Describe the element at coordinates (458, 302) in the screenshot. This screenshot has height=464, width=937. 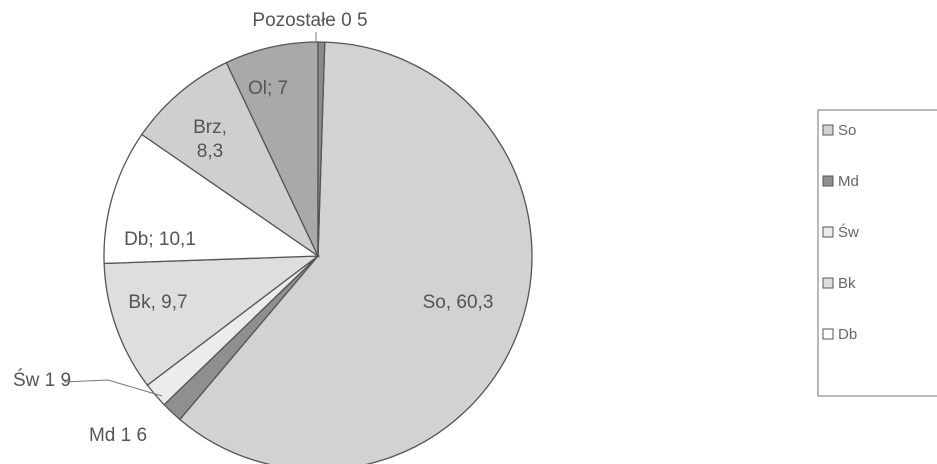
I see `slice-label-so: So, 60,3` at that location.